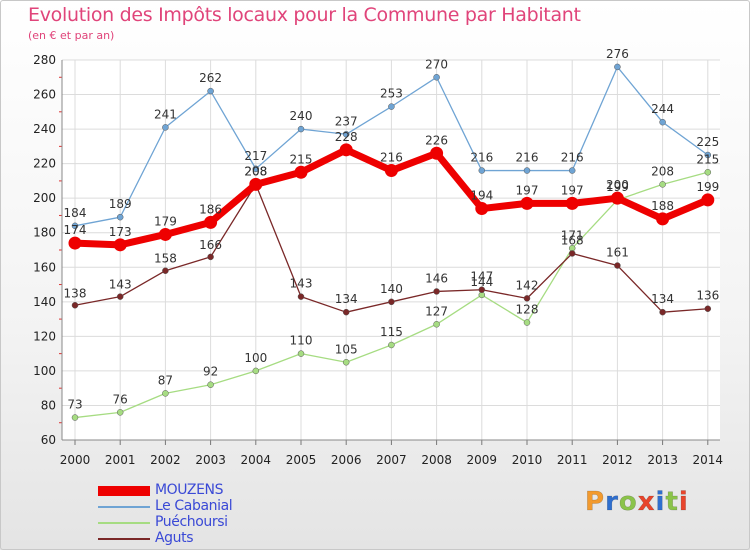 This screenshot has width=750, height=550. Describe the element at coordinates (617, 253) in the screenshot. I see `data-label: 161` at that location.